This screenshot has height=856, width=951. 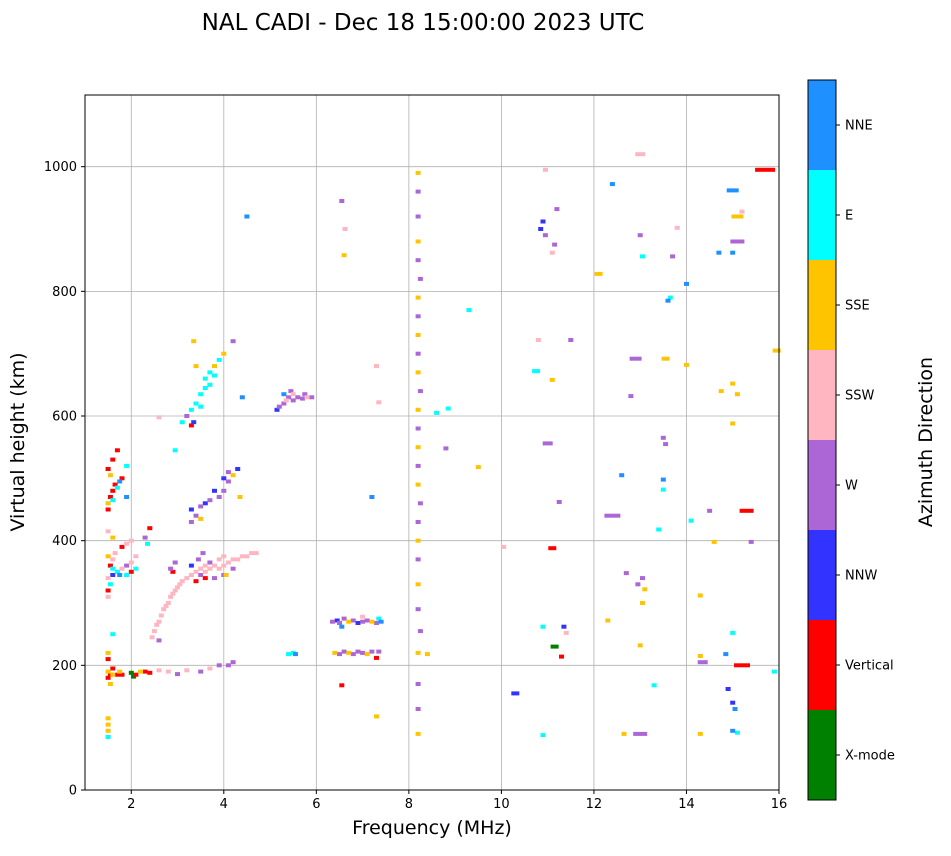 What do you see at coordinates (822, 485) in the screenshot?
I see `colorbar-segment-w` at bounding box center [822, 485].